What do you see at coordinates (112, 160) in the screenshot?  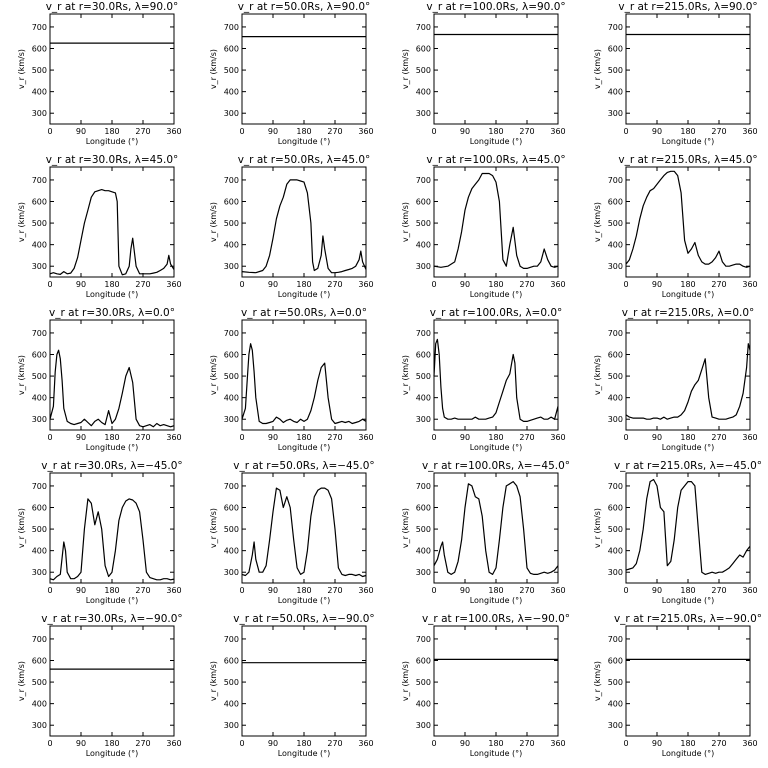 I see `chart-title: v_r at r=30.0Rs, λ=45.0°` at bounding box center [112, 160].